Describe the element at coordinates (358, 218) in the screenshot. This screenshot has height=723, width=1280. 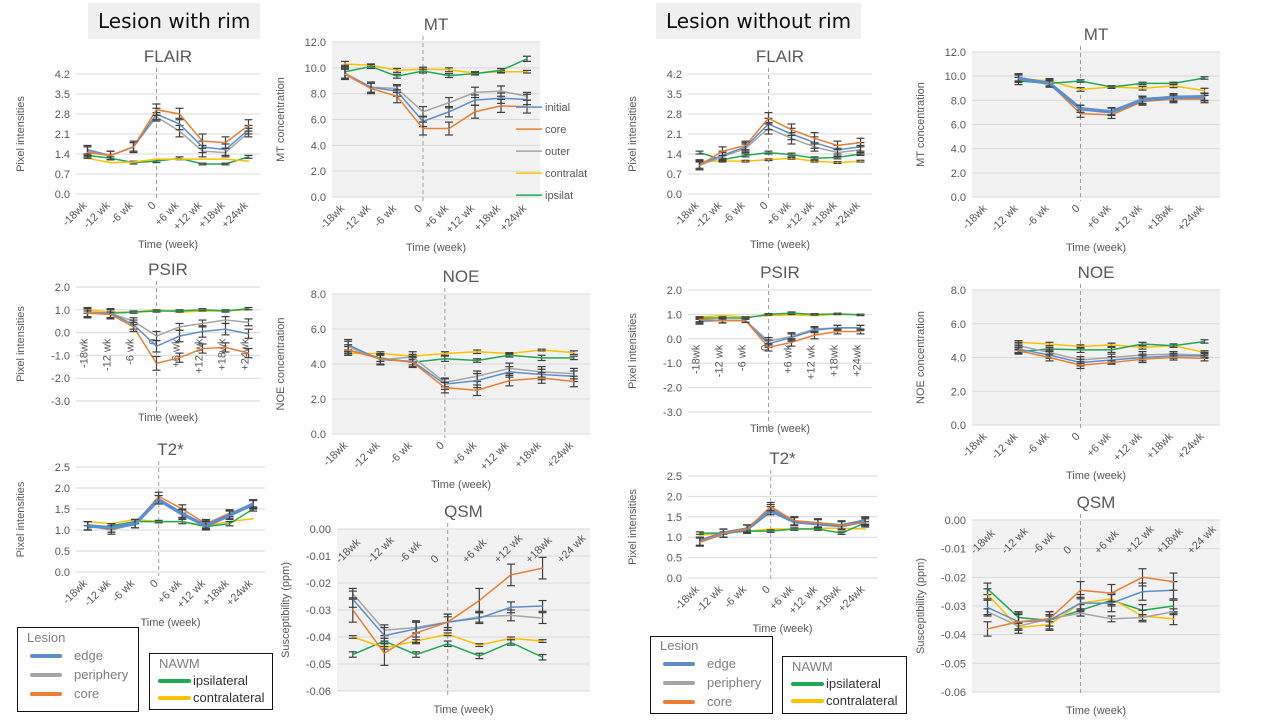
I see `x-tick-label: -12 wk` at that location.